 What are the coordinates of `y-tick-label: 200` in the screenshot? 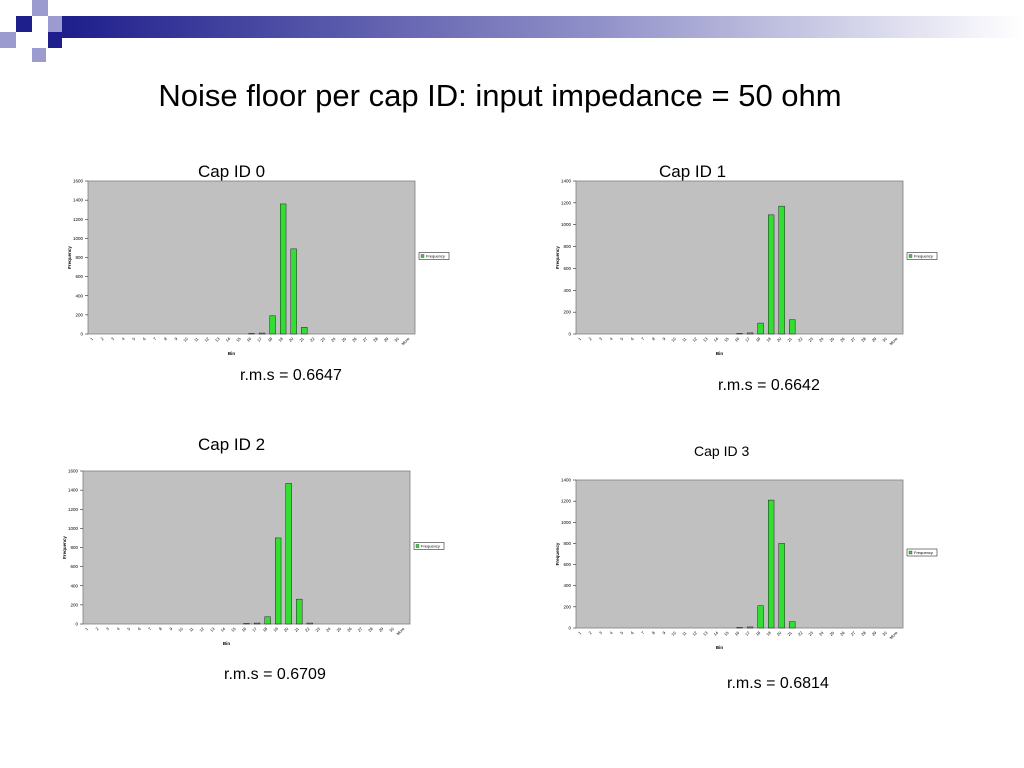 It's located at (74, 604).